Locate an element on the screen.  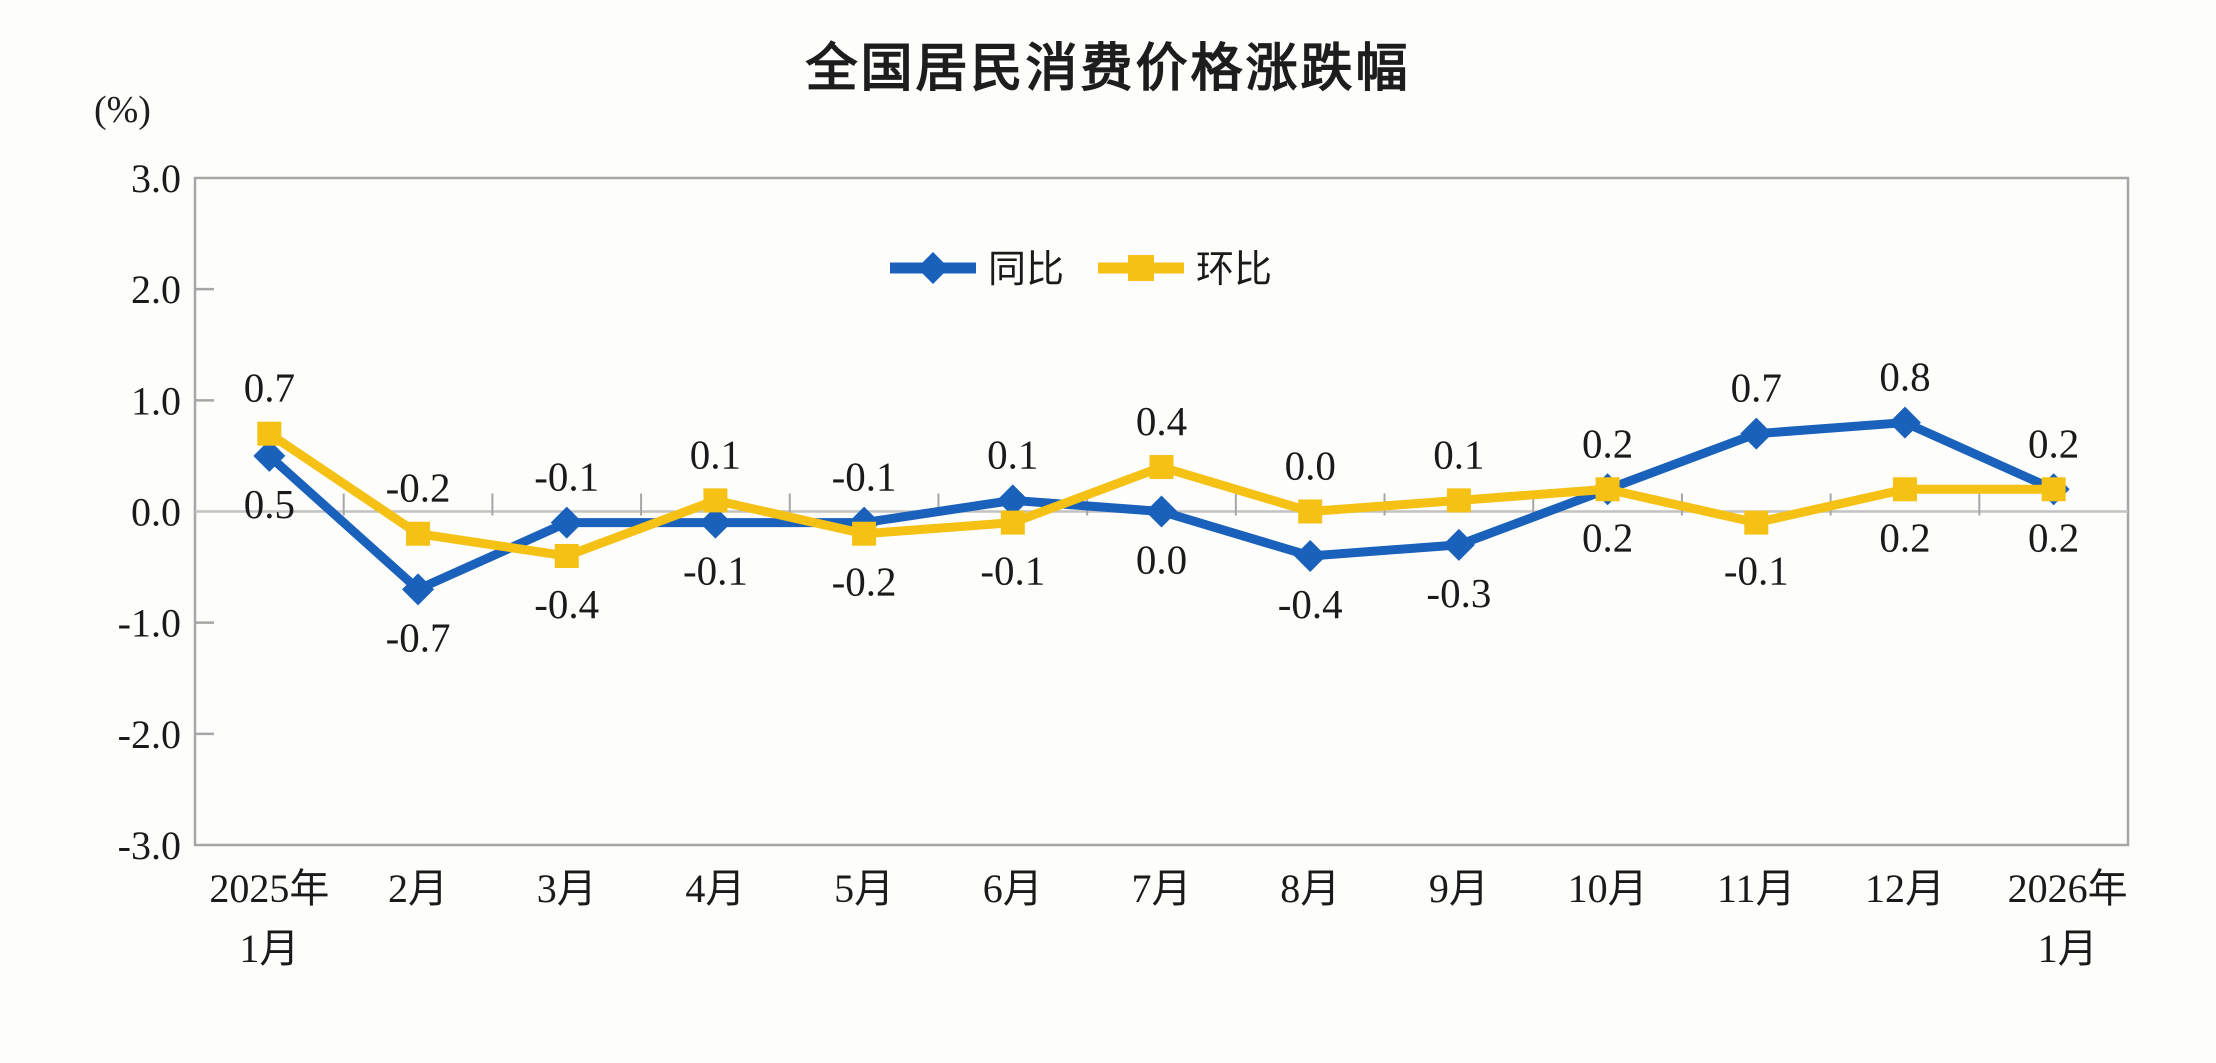
y-axis-unit-label: (%) is located at coordinates (122, 110).